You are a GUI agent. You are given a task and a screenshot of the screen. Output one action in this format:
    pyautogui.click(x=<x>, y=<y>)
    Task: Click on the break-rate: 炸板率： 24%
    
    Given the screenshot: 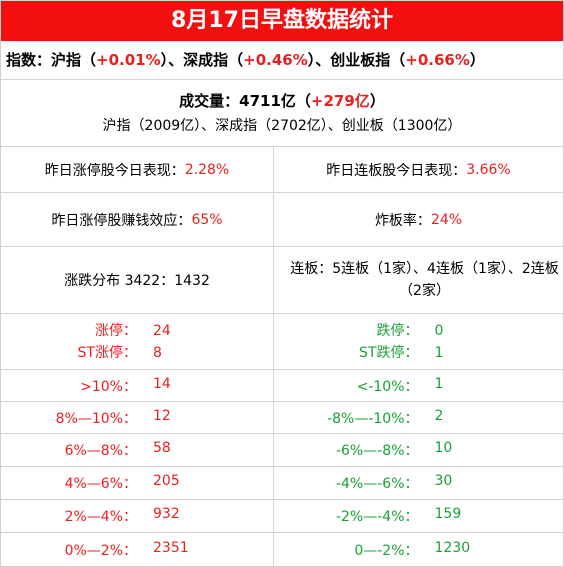 What is the action you would take?
    pyautogui.click(x=418, y=219)
    